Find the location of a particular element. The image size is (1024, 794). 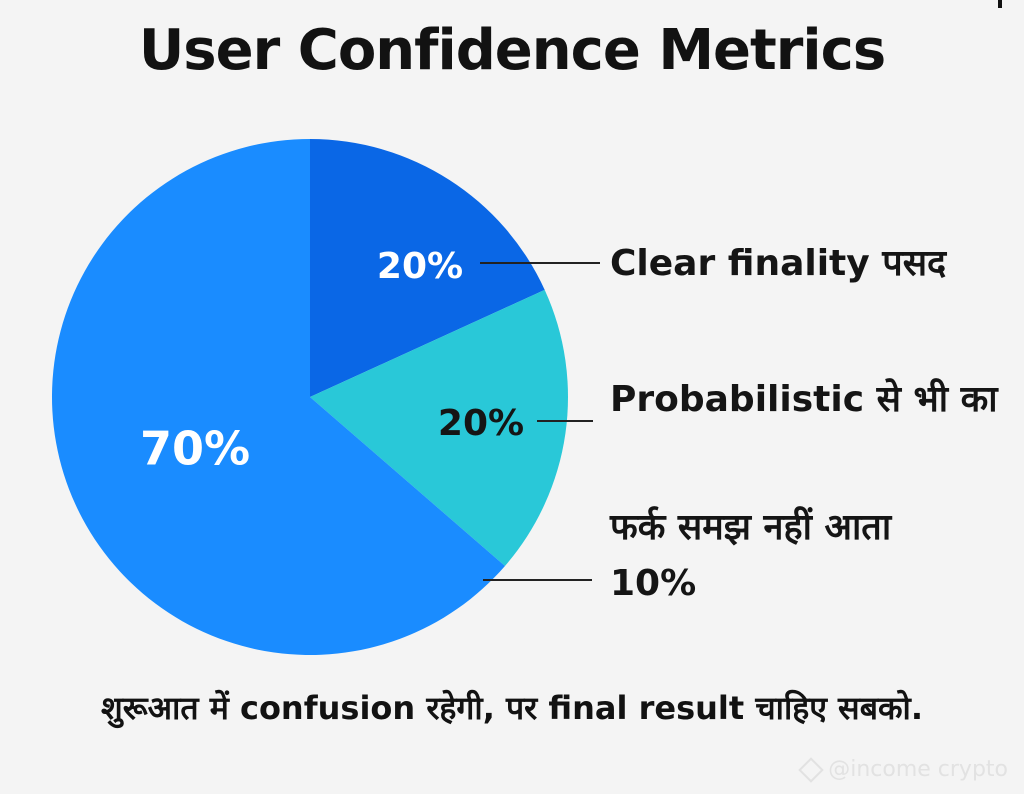

chart-title: User Confidence Metrics is located at coordinates (512, 50).